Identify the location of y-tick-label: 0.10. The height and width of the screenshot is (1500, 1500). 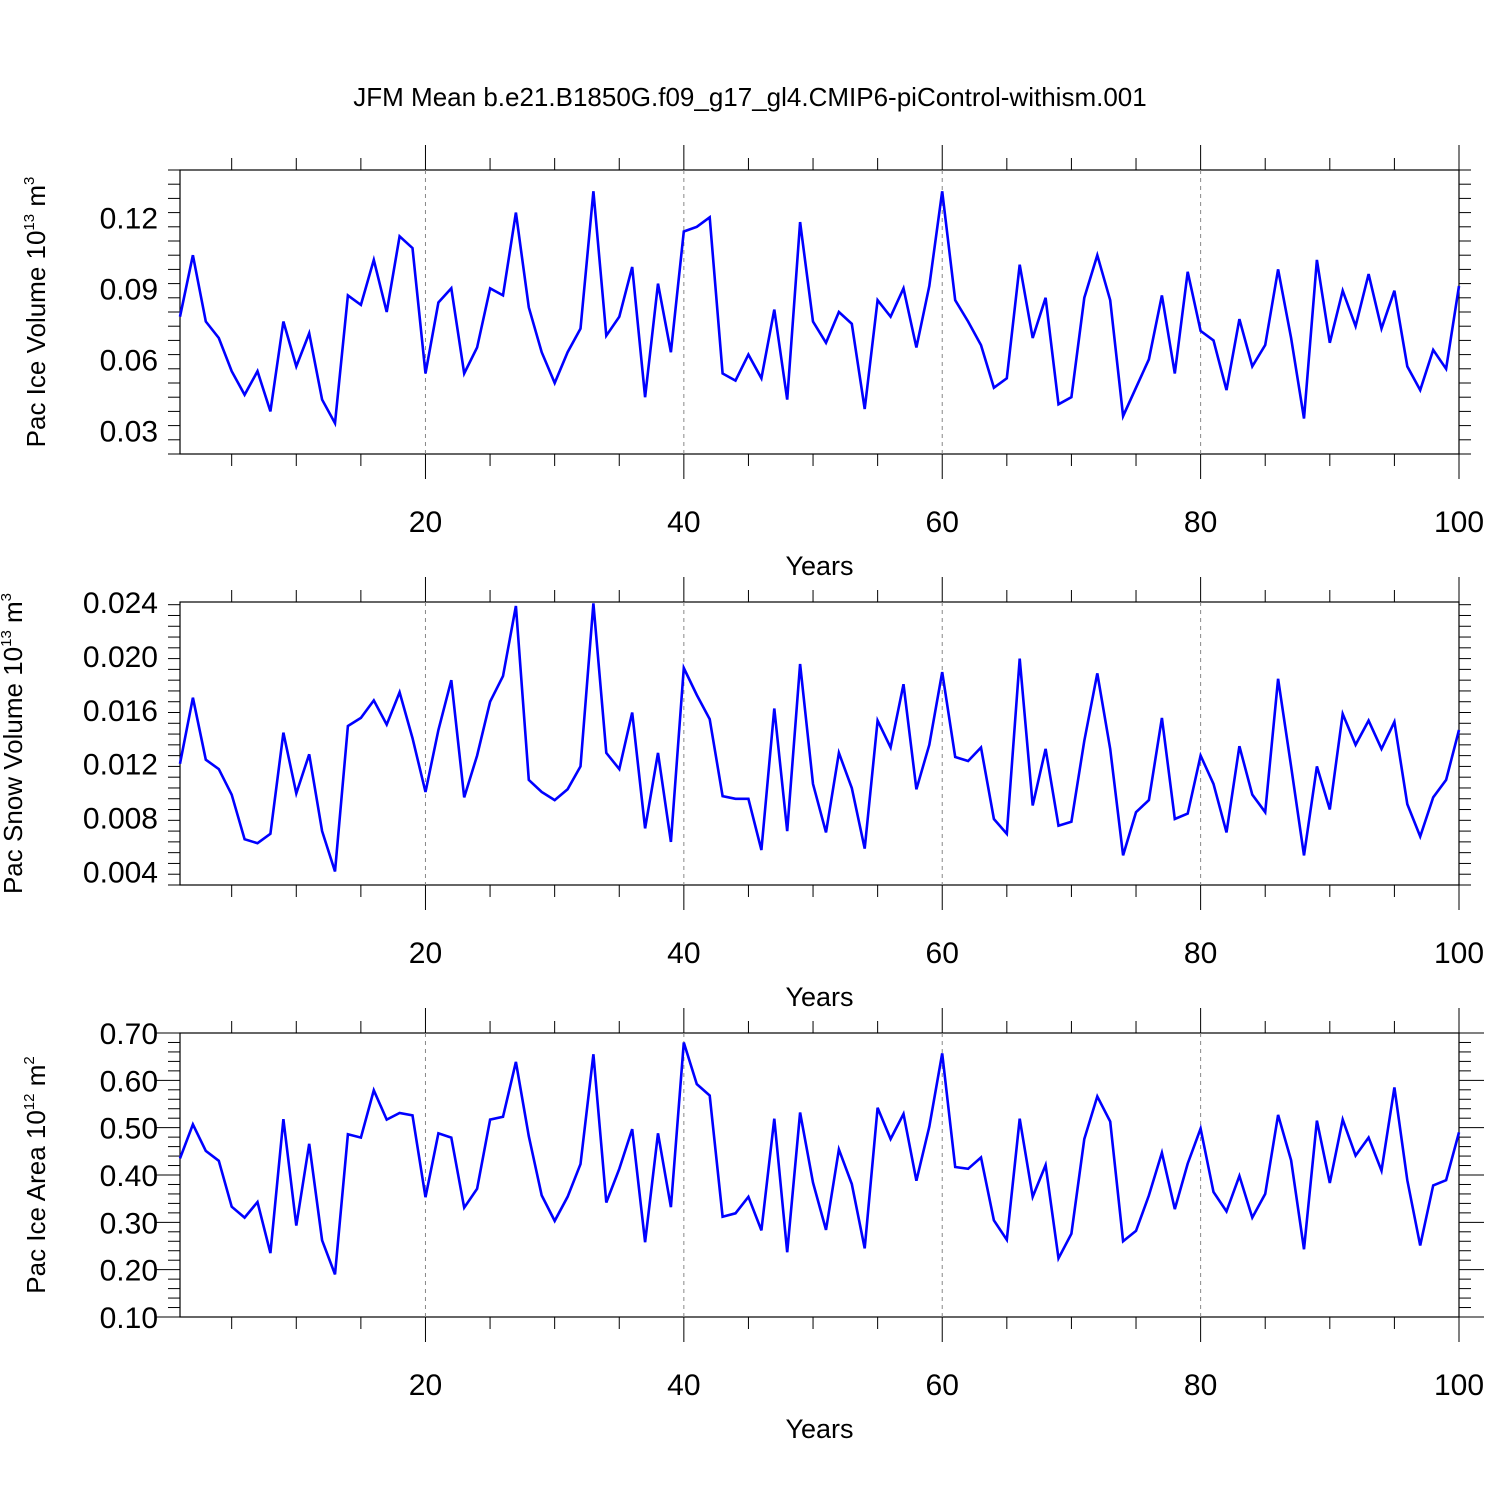
(129, 1318).